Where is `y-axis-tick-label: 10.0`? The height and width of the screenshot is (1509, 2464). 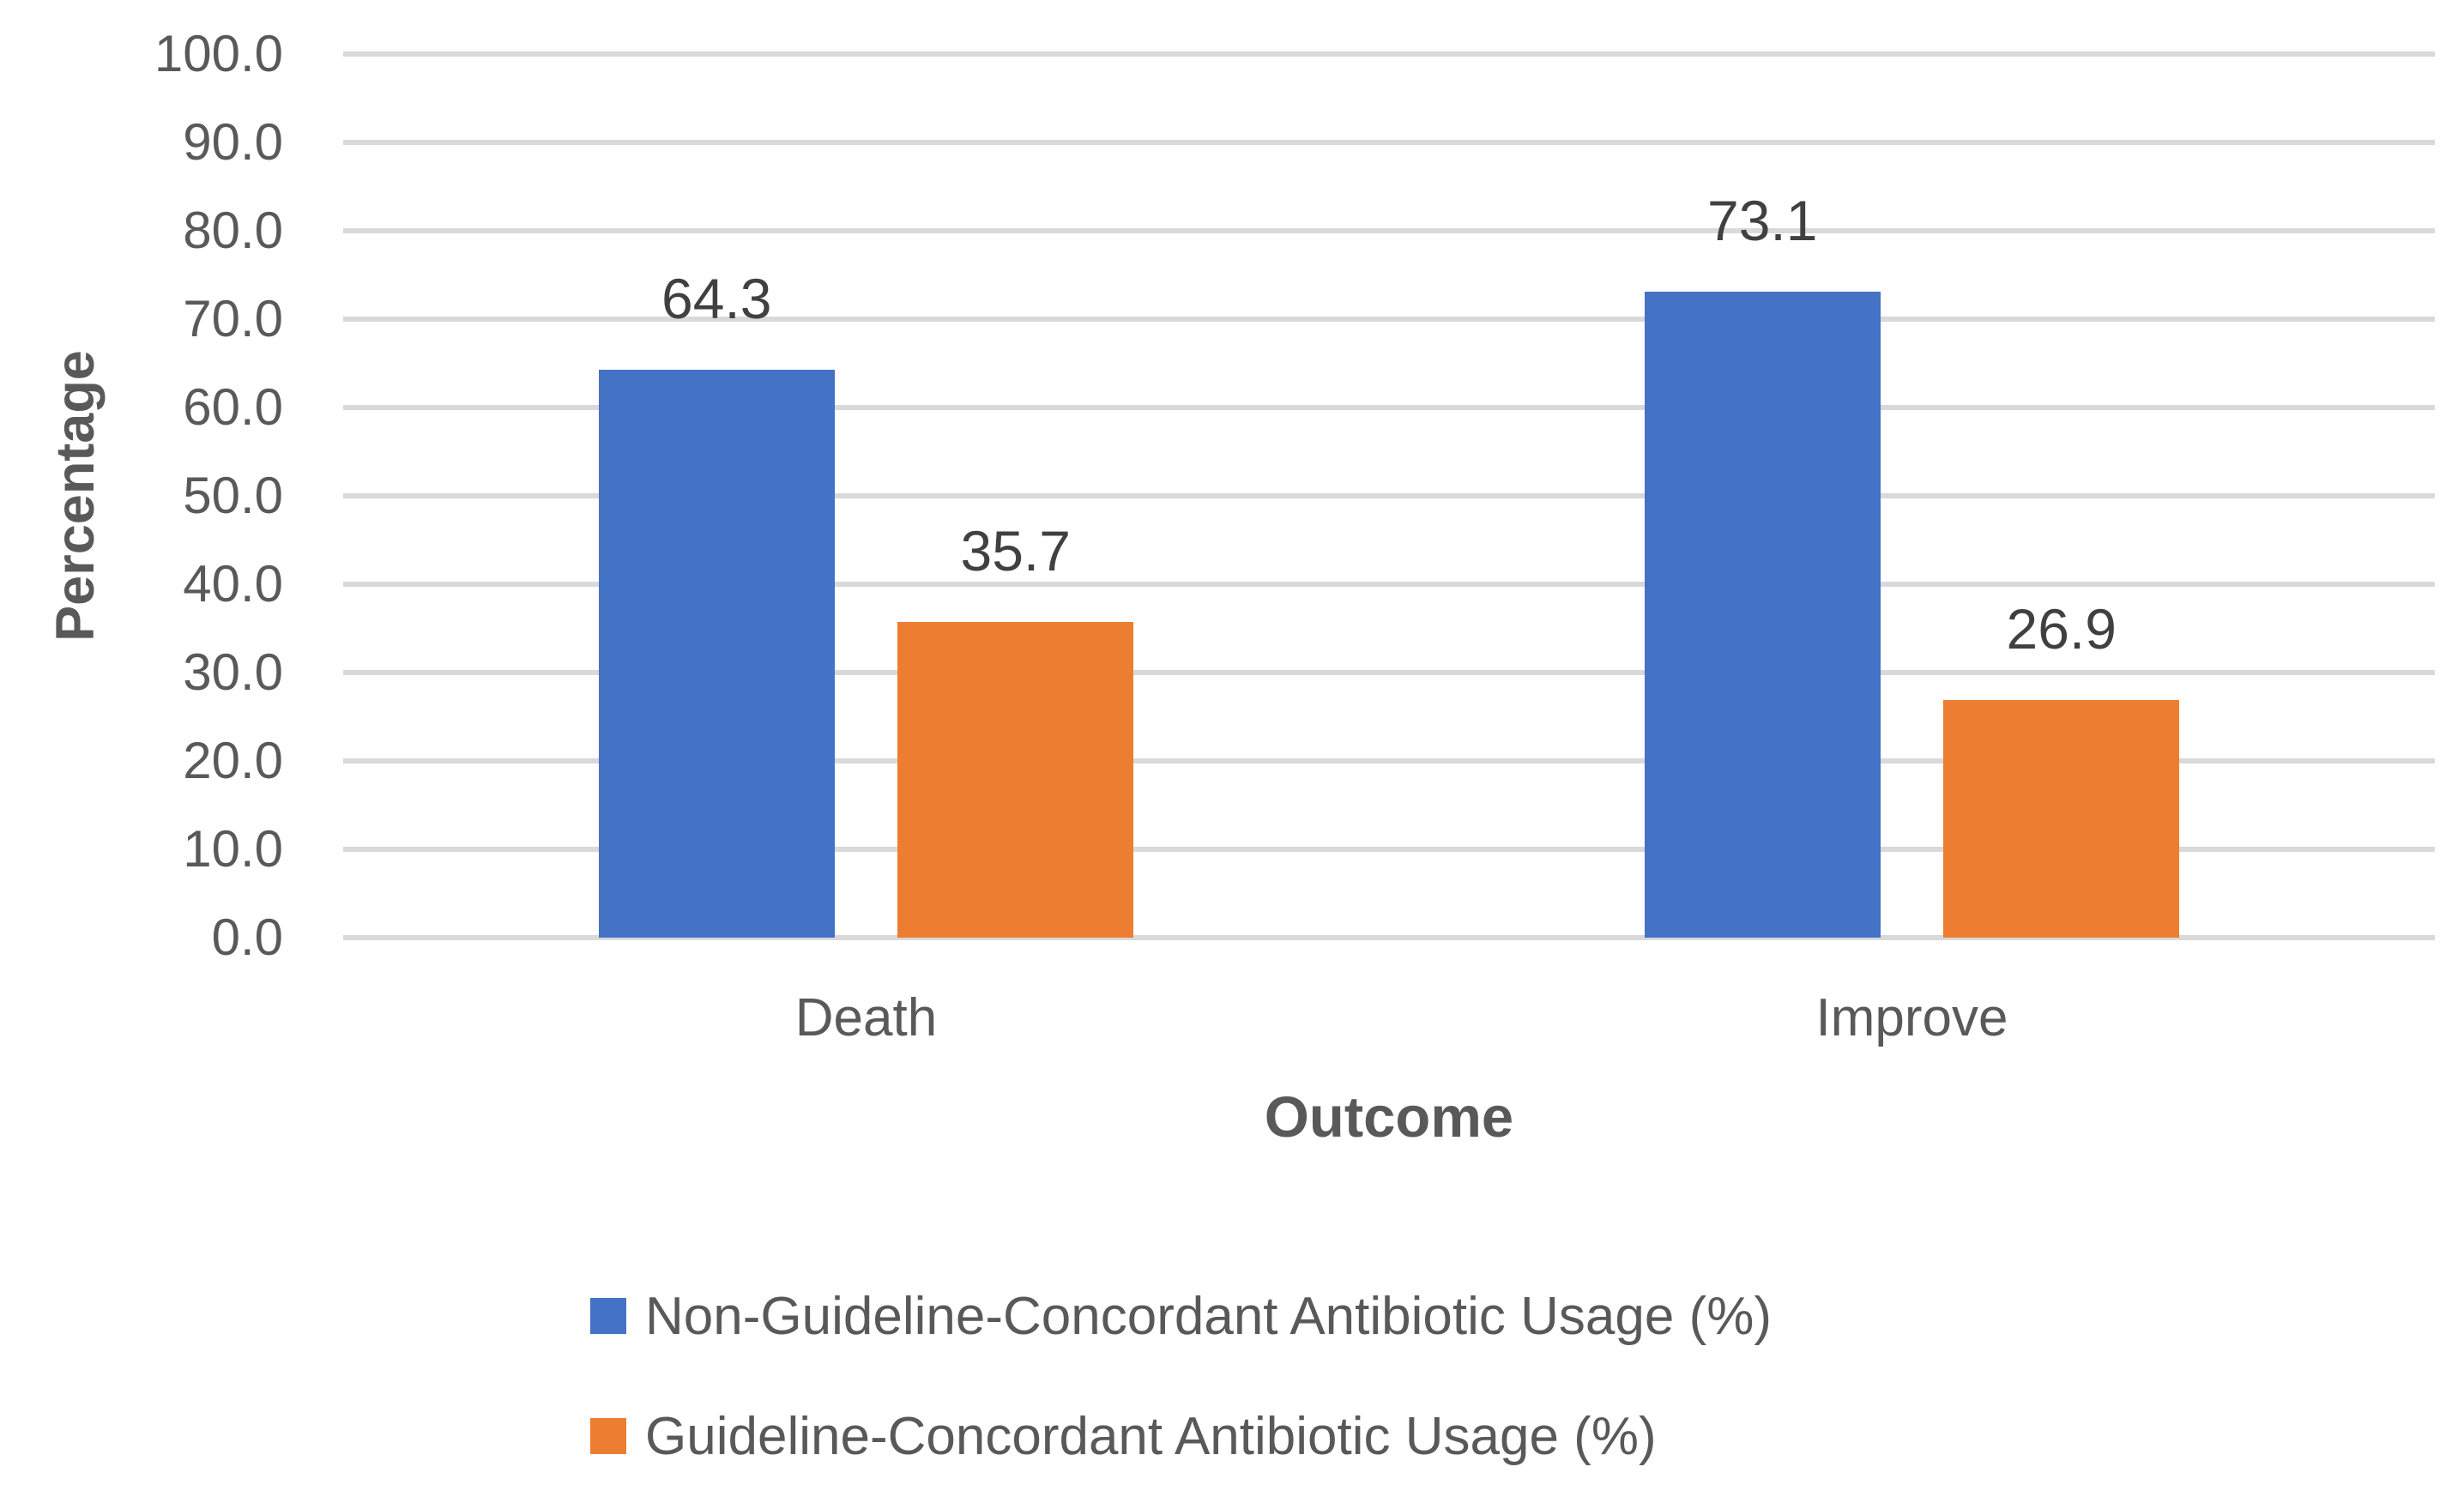 y-axis-tick-label: 10.0 is located at coordinates (233, 849).